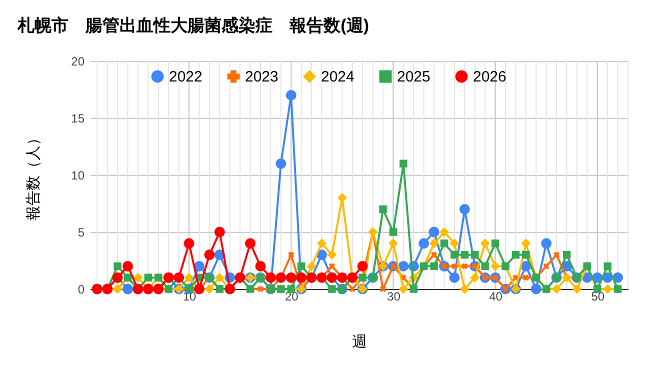 This screenshot has width=645, height=371. What do you see at coordinates (489, 77) in the screenshot?
I see `legend-label: 2026` at bounding box center [489, 77].